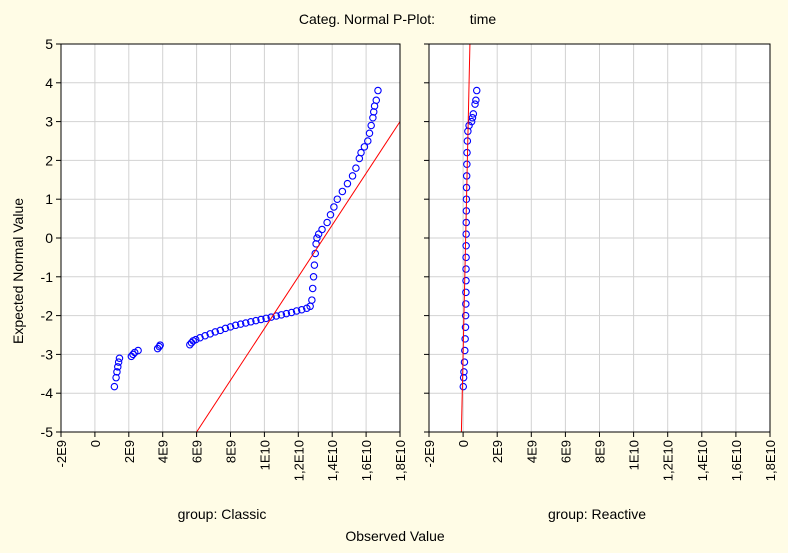 The height and width of the screenshot is (553, 788). What do you see at coordinates (18, 271) in the screenshot?
I see `y-axis-label: Expected Normal Value` at bounding box center [18, 271].